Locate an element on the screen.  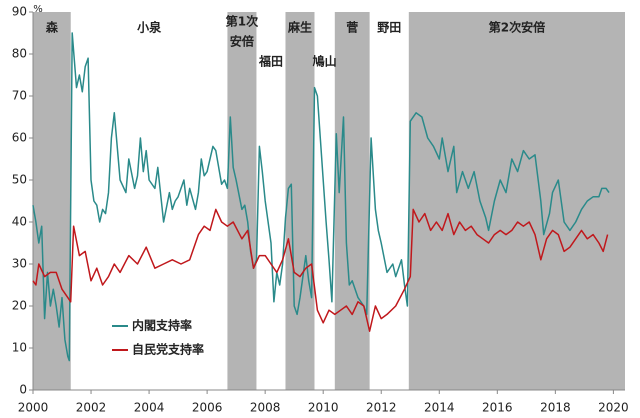
y-tick-label: 10 is located at coordinates (19, 348).